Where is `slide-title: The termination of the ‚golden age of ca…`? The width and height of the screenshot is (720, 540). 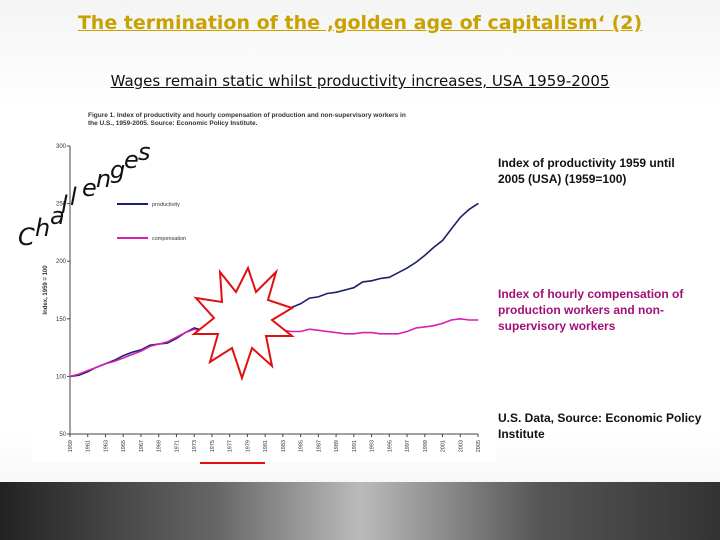 slide-title: The termination of the ‚golden age of ca… is located at coordinates (360, 23).